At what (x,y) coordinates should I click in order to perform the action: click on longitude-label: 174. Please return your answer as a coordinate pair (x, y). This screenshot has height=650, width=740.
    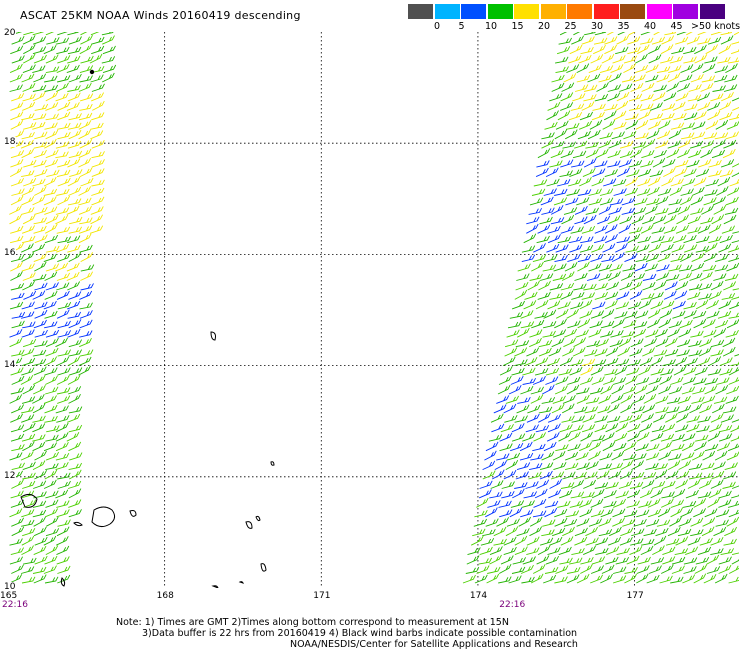
    Looking at the image, I should click on (478, 596).